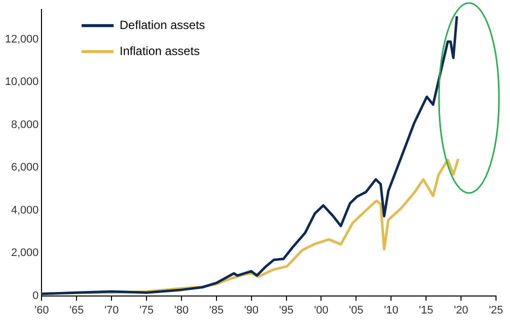 The width and height of the screenshot is (510, 320). I want to click on x-tick-label: '10, so click(391, 310).